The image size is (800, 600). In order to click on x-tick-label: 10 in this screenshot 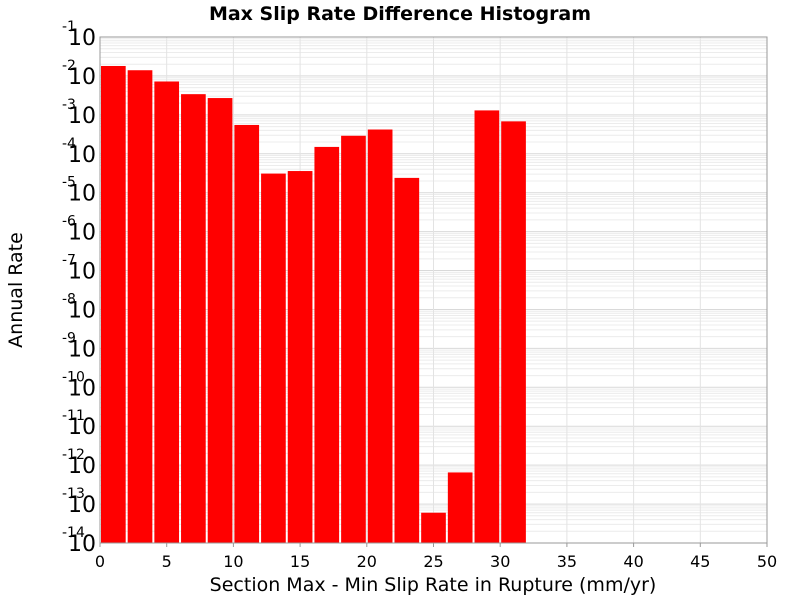, I will do `click(233, 561)`.